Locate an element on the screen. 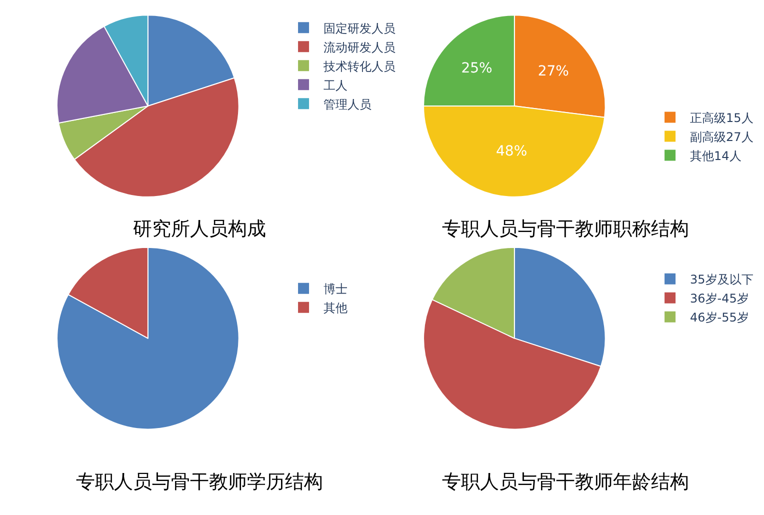 The height and width of the screenshot is (515, 764). legend-label: 其他14人 is located at coordinates (716, 155).